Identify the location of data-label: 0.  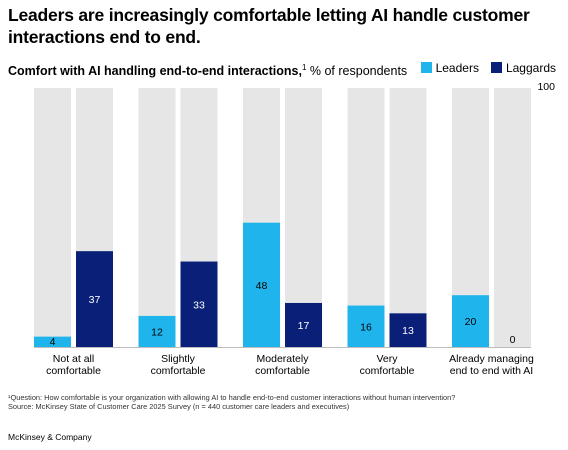
(513, 340).